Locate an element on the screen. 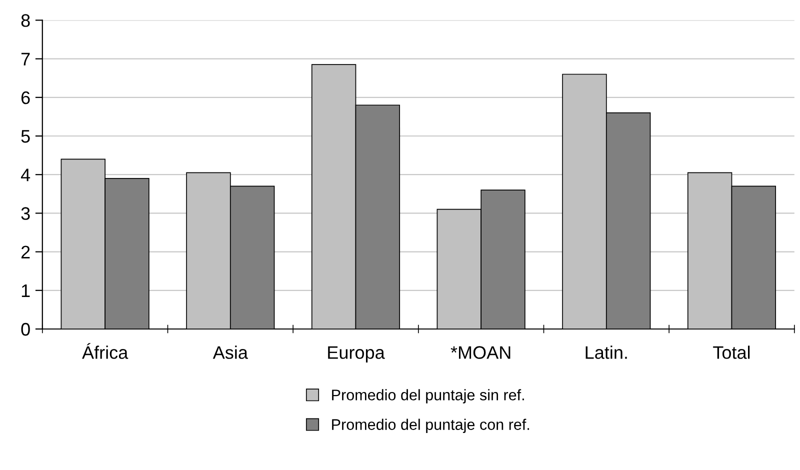 The height and width of the screenshot is (470, 800). y-tick-label: 1 is located at coordinates (26, 290).